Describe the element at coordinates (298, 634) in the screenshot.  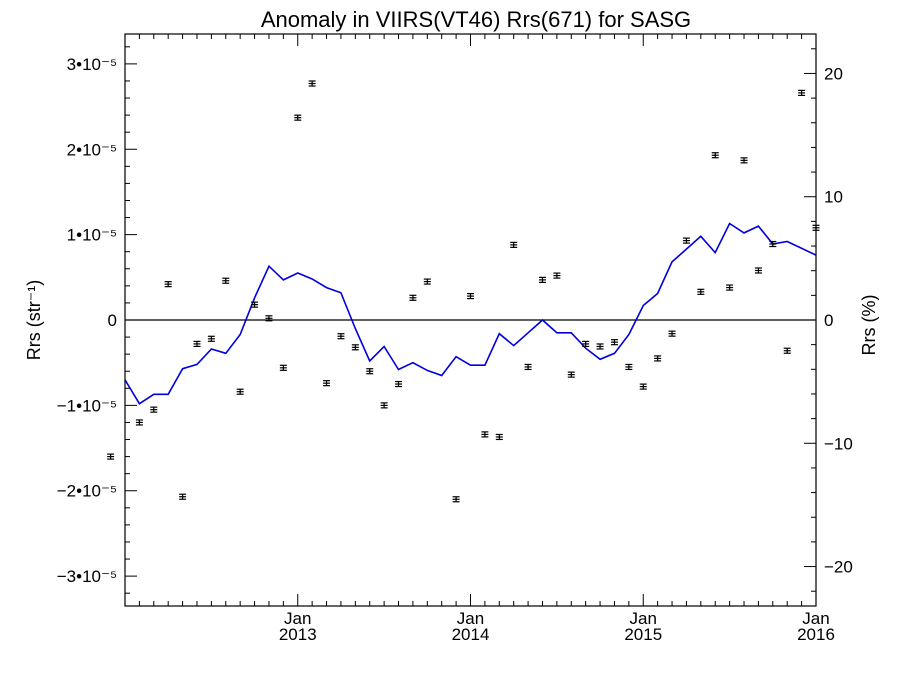
I see `x-tick-label-year: 2013` at that location.